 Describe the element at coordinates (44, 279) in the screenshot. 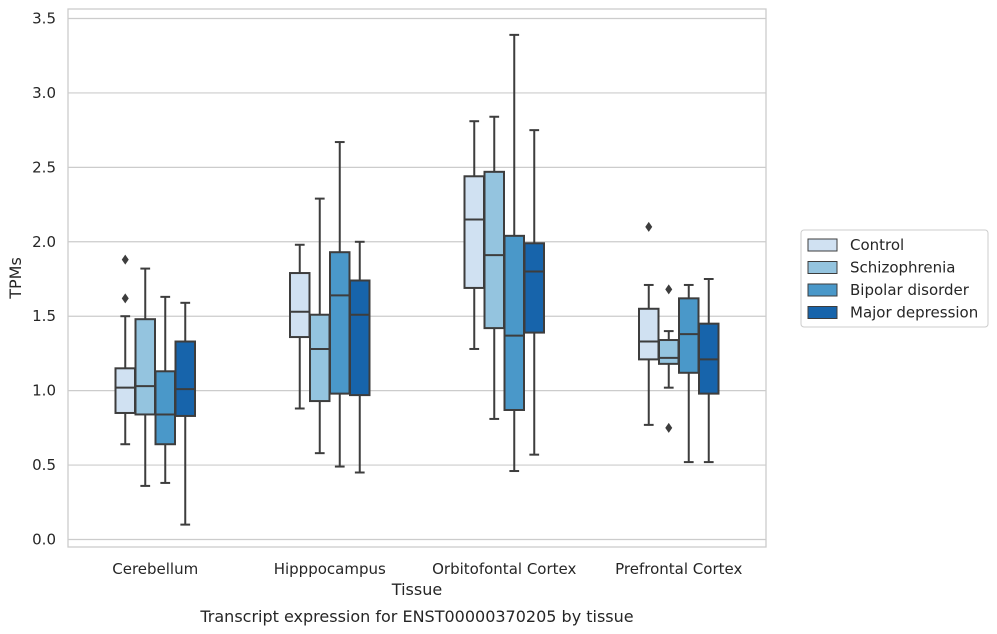

I see `y-tick-labels: 0.0 0.5 1.0 1.5 2.0 2.5 3.0 3.5` at that location.